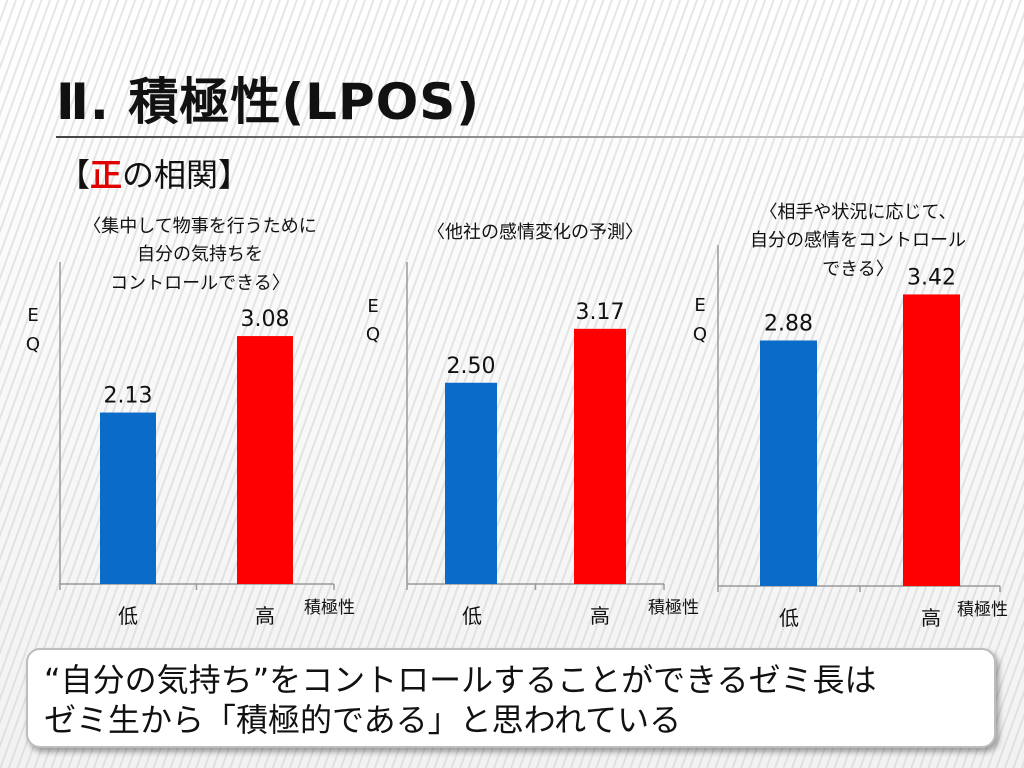 This screenshot has width=1024, height=768. Describe the element at coordinates (363, 720) in the screenshot. I see `conclusion-line-2: ゼミ生から「積極的である」と思われている` at that location.